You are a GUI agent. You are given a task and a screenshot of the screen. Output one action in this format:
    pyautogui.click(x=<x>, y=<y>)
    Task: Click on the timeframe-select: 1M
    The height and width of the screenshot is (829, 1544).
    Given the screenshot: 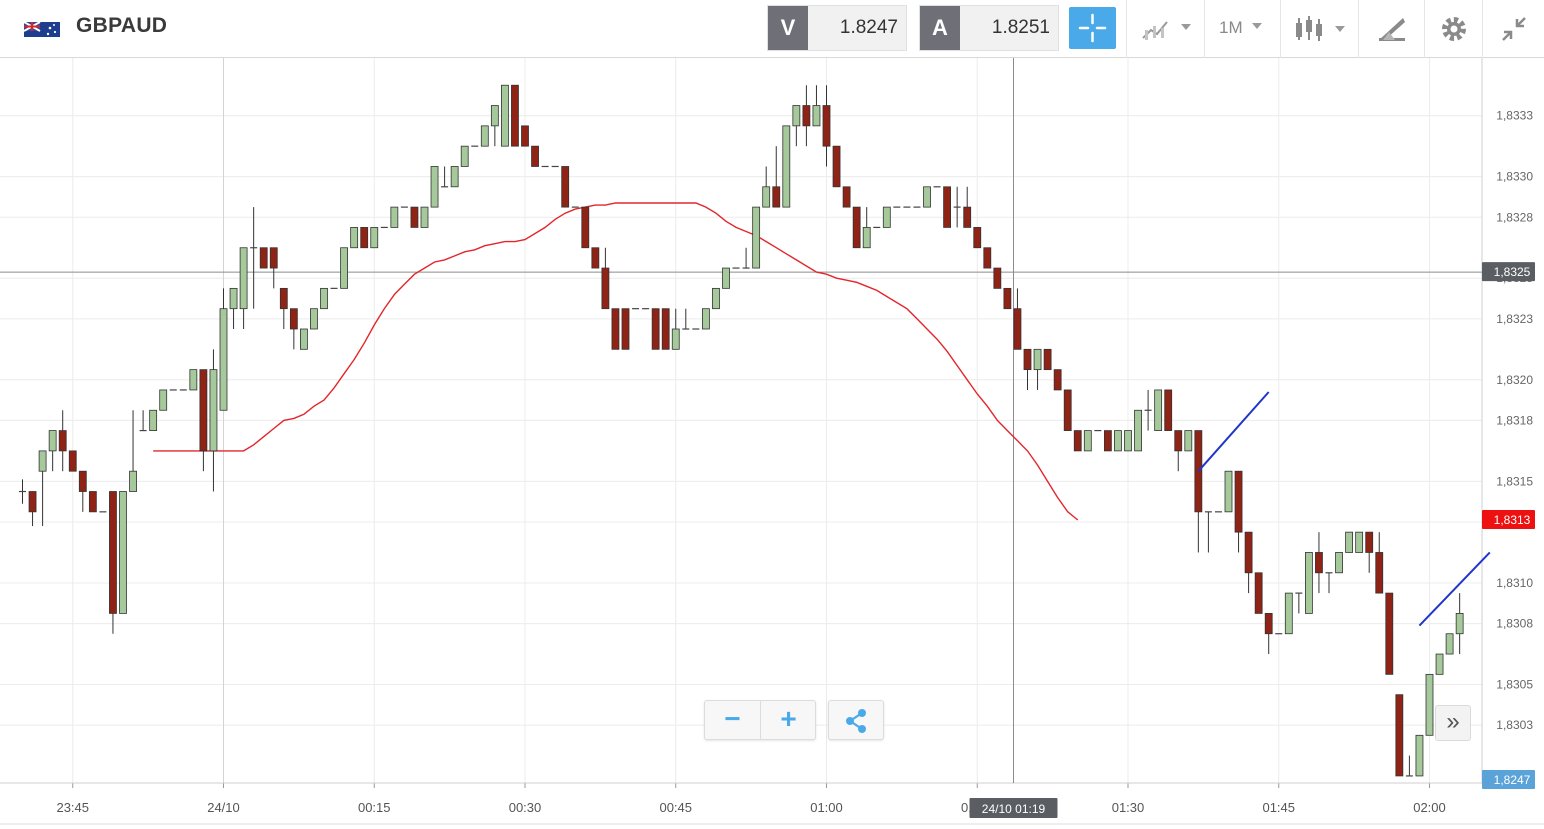 What is the action you would take?
    pyautogui.click(x=1242, y=29)
    